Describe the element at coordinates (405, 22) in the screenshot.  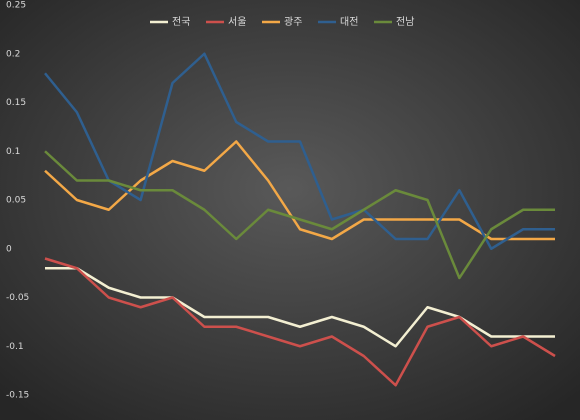
I see `legend-label: 전남` at that location.